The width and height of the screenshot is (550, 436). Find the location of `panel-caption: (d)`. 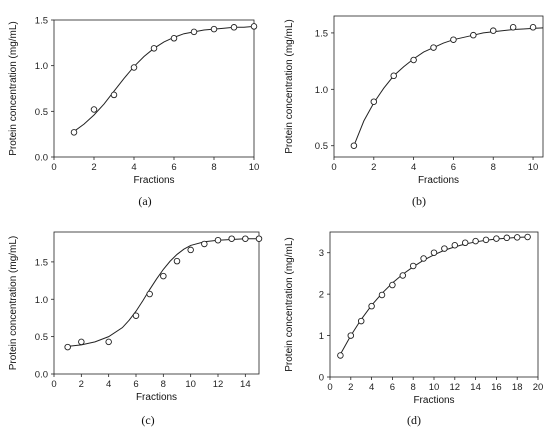

panel-caption: (d) is located at coordinates (414, 420).